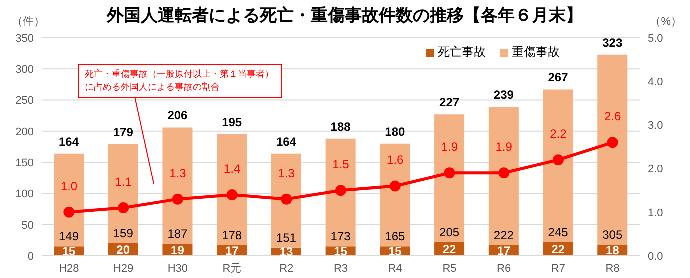 The image size is (690, 278). What do you see at coordinates (612, 43) in the screenshot?
I see `total-label: 323` at bounding box center [612, 43].